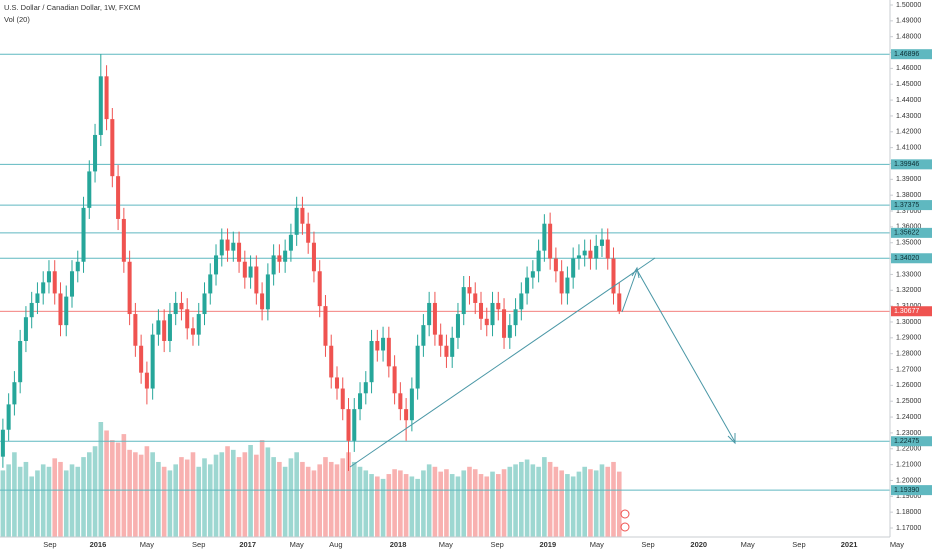  Describe the element at coordinates (635, 272) in the screenshot. I see `arrow-head` at that location.